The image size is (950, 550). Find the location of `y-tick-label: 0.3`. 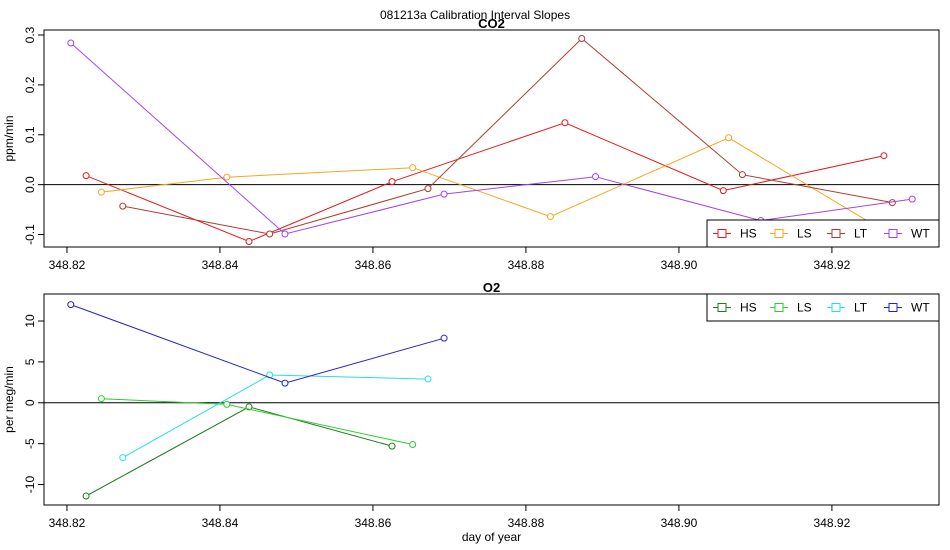

y-tick-label: 0.3 is located at coordinates (30, 34).